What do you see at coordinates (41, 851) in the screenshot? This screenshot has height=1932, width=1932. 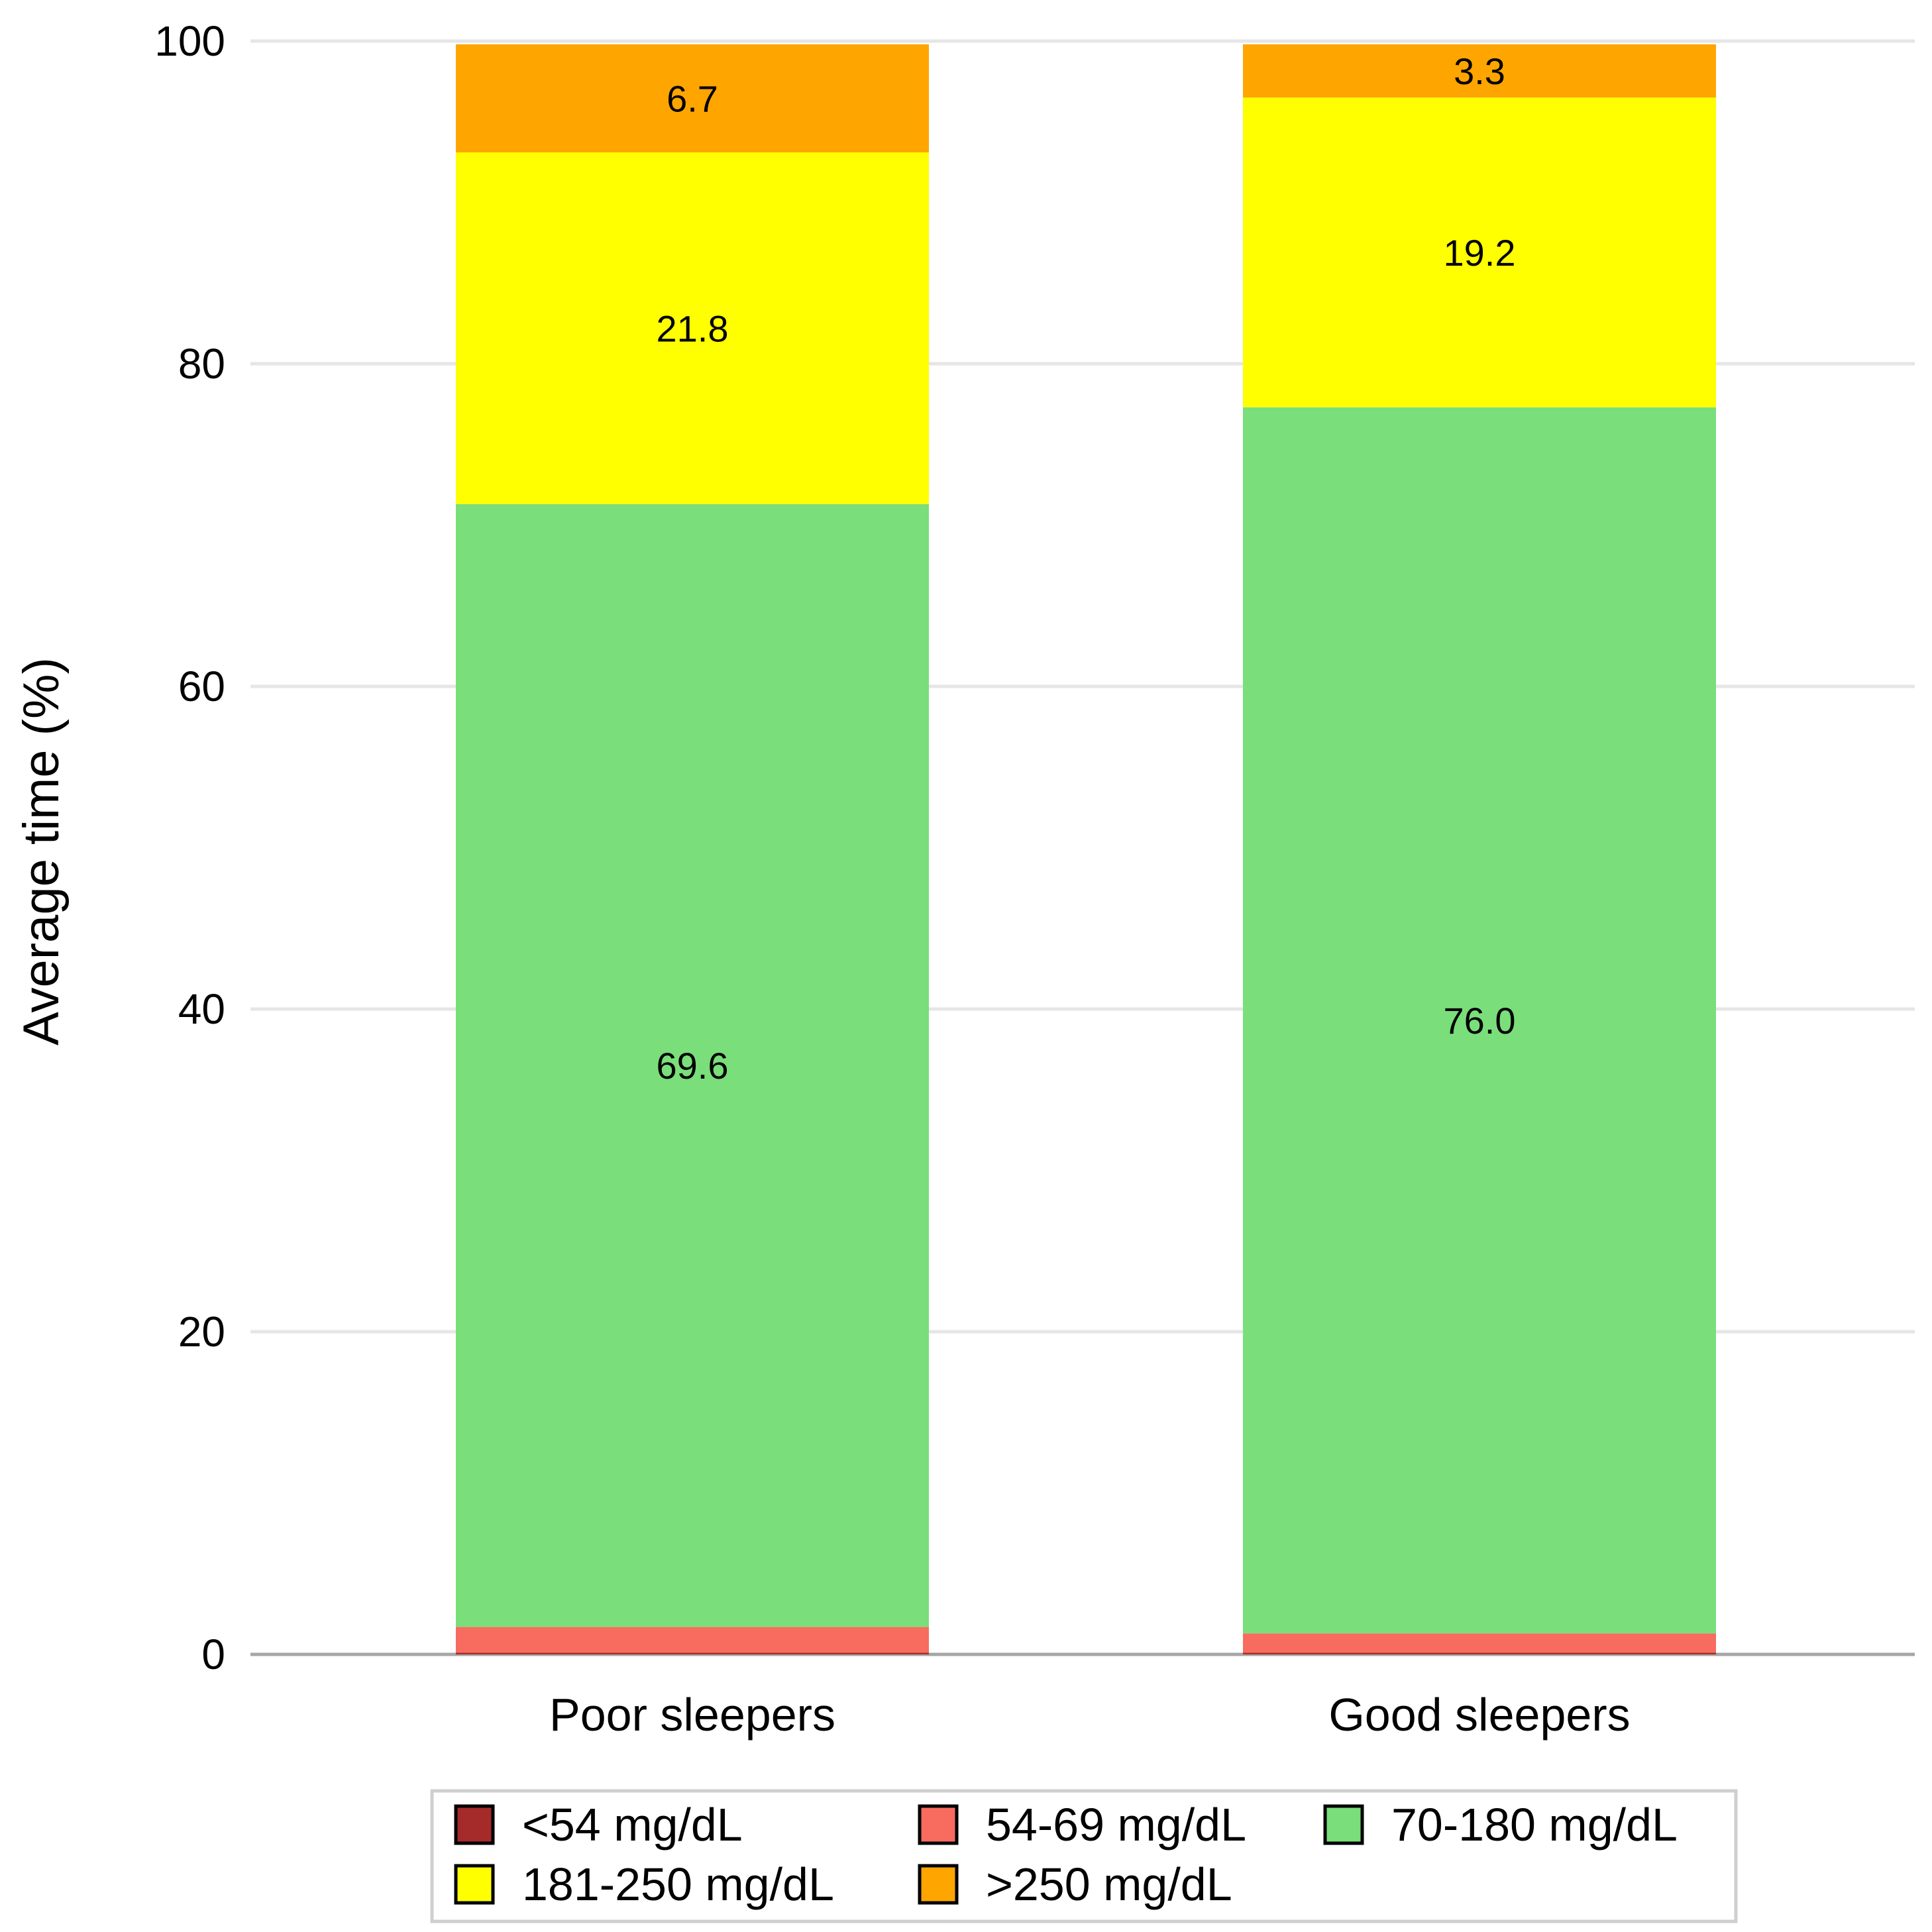 I see `y-axis-title: Average time (%)` at bounding box center [41, 851].